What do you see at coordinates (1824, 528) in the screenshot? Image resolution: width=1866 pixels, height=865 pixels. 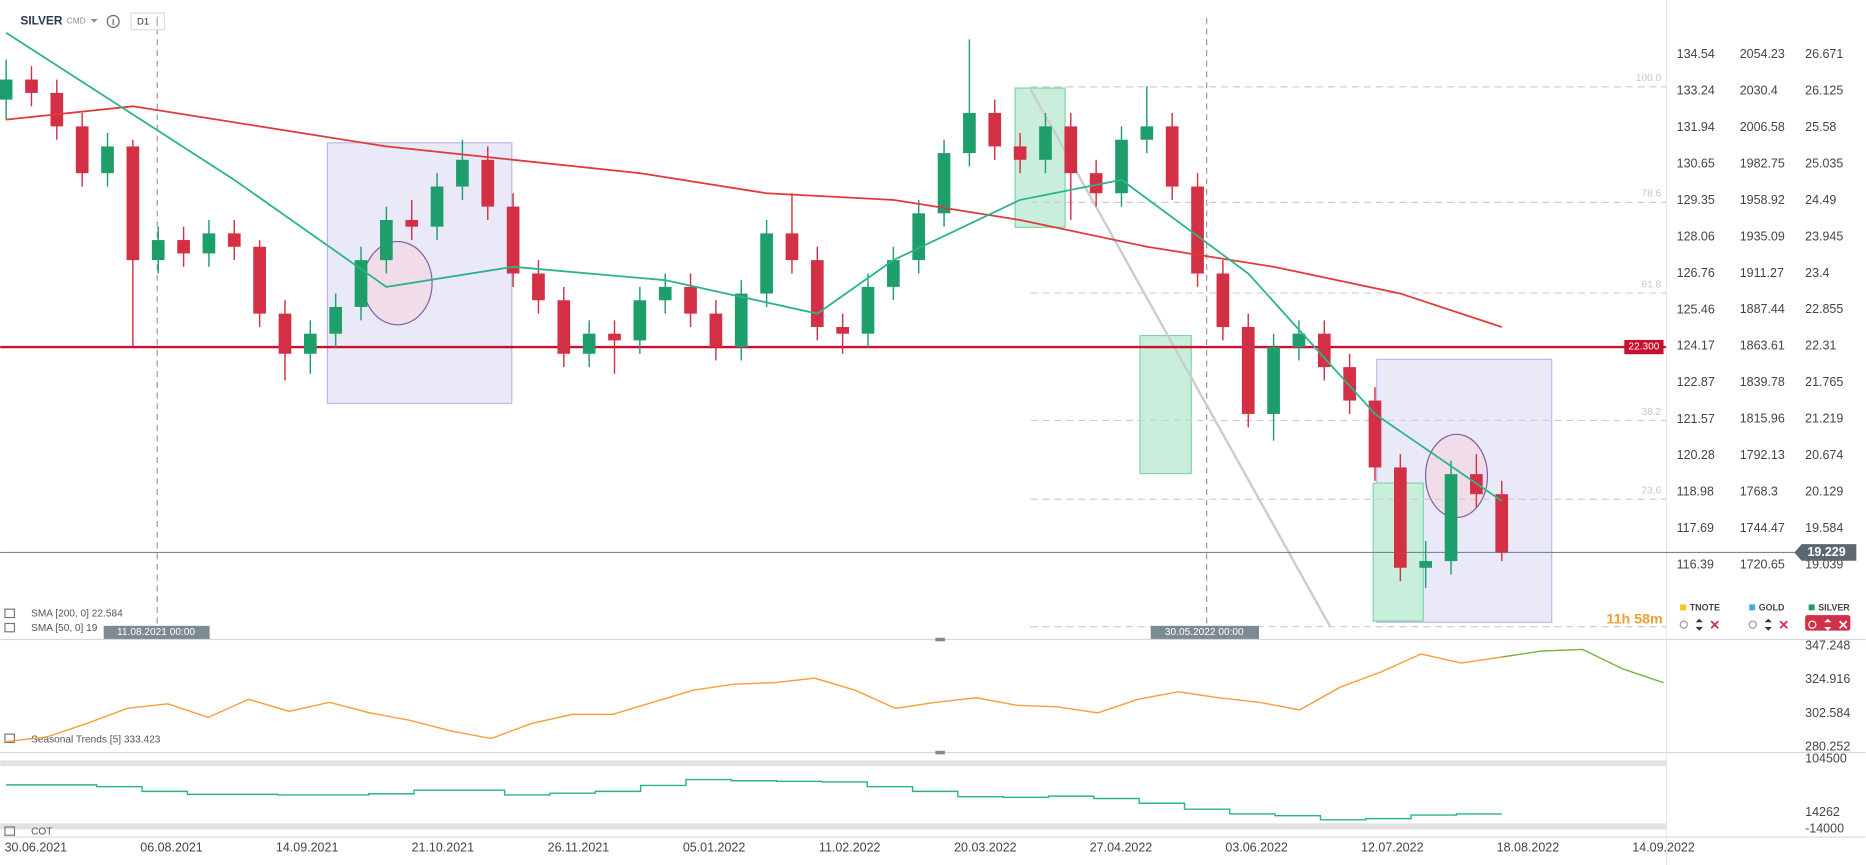 I see `y-tick-label: 19.584` at bounding box center [1824, 528].